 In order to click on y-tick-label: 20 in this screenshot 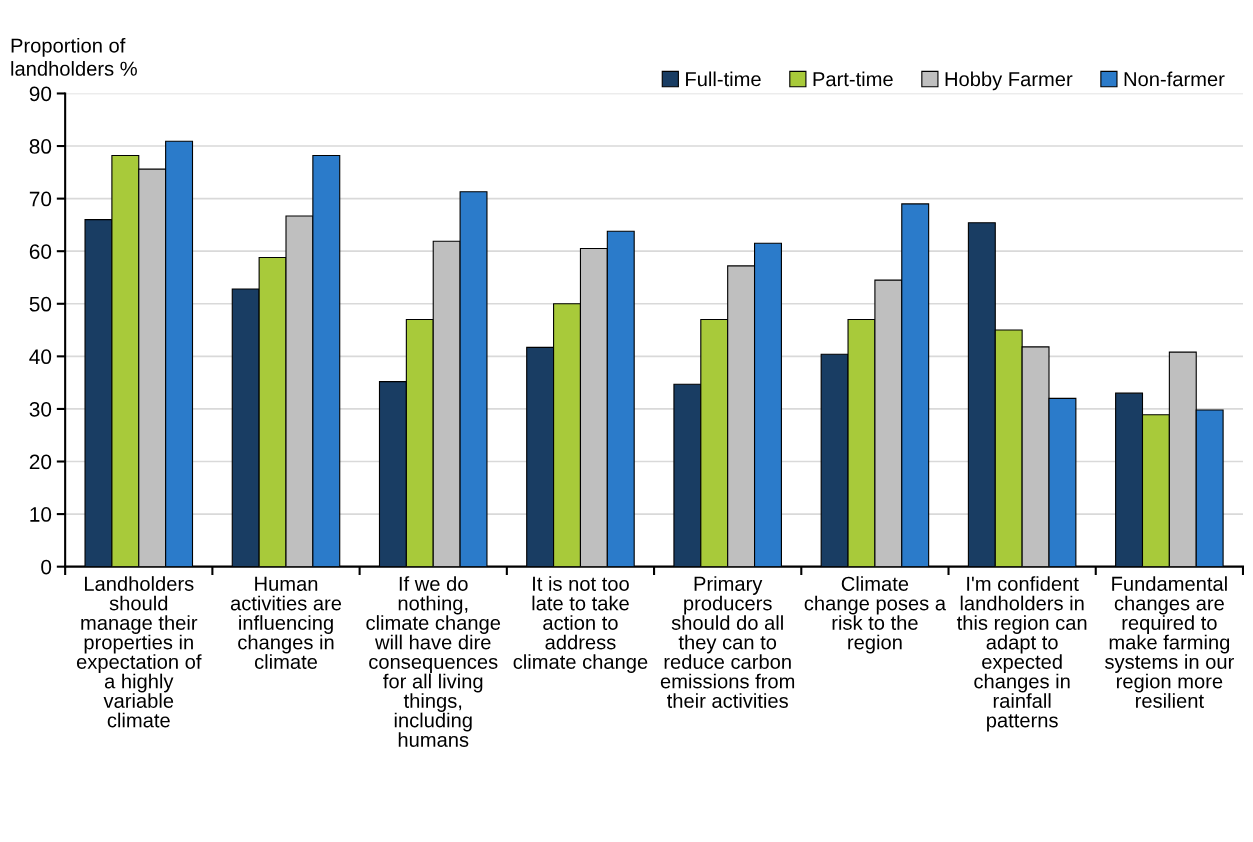, I will do `click(40, 462)`.